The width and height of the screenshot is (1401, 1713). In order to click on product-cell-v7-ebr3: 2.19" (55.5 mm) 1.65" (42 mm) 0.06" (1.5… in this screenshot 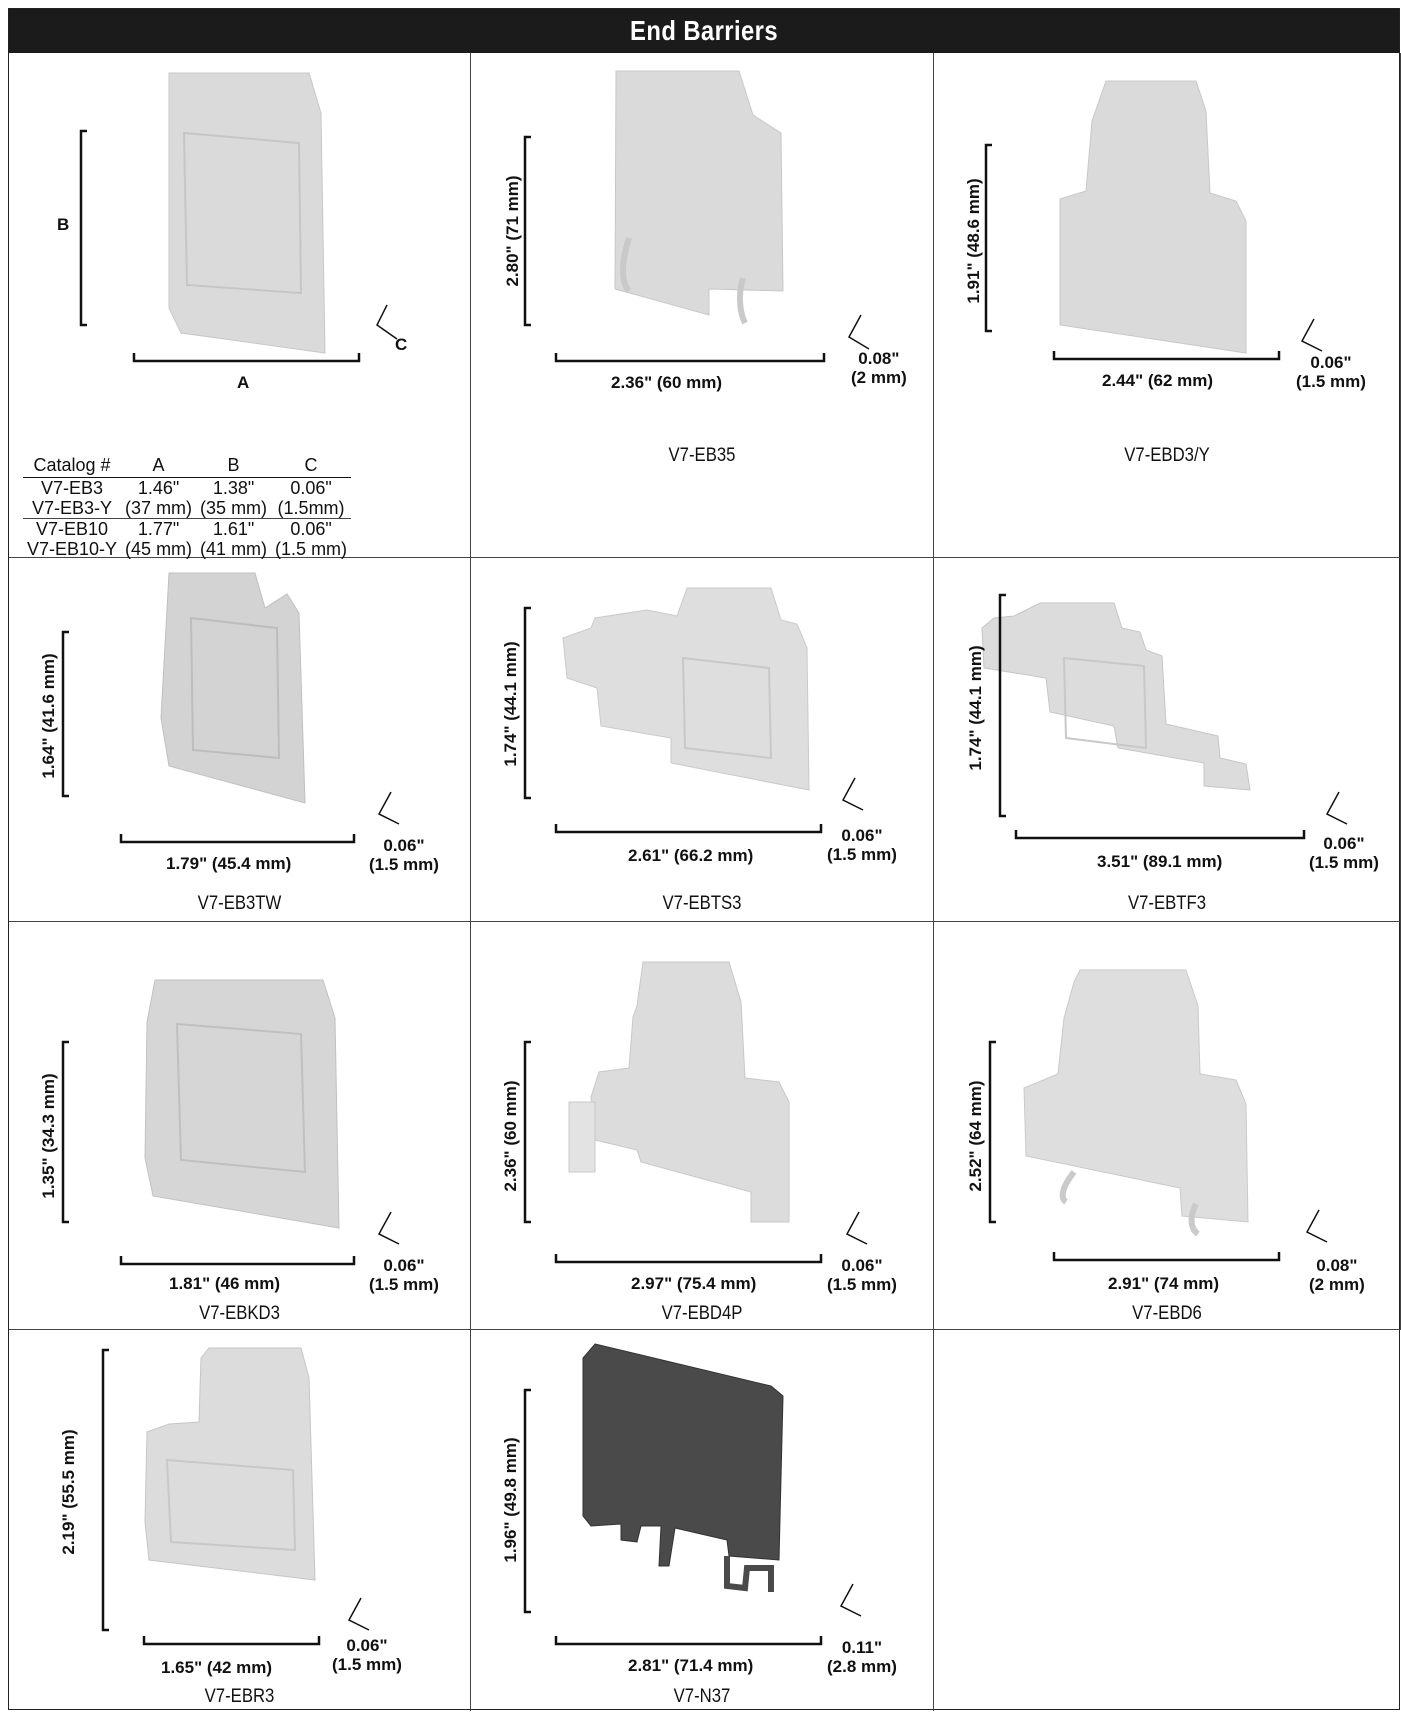, I will do `click(240, 1520)`.